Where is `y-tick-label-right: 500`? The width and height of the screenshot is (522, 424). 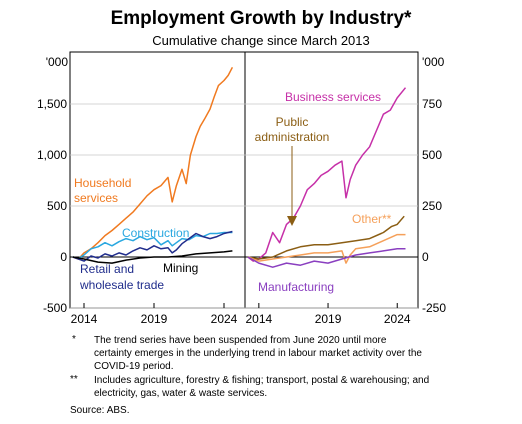
y-tick-label-right: 500 is located at coordinates (432, 155).